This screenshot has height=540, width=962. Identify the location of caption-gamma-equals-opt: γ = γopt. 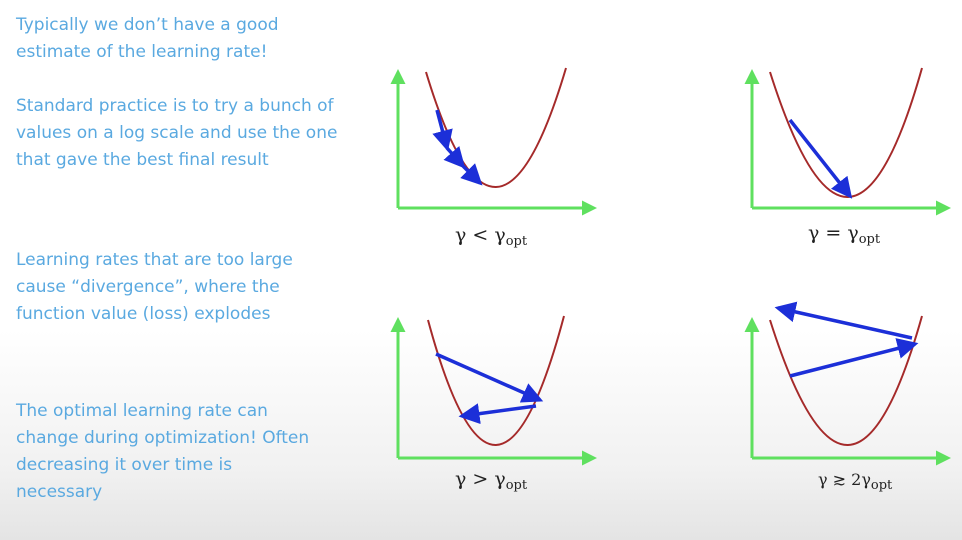
(844, 234).